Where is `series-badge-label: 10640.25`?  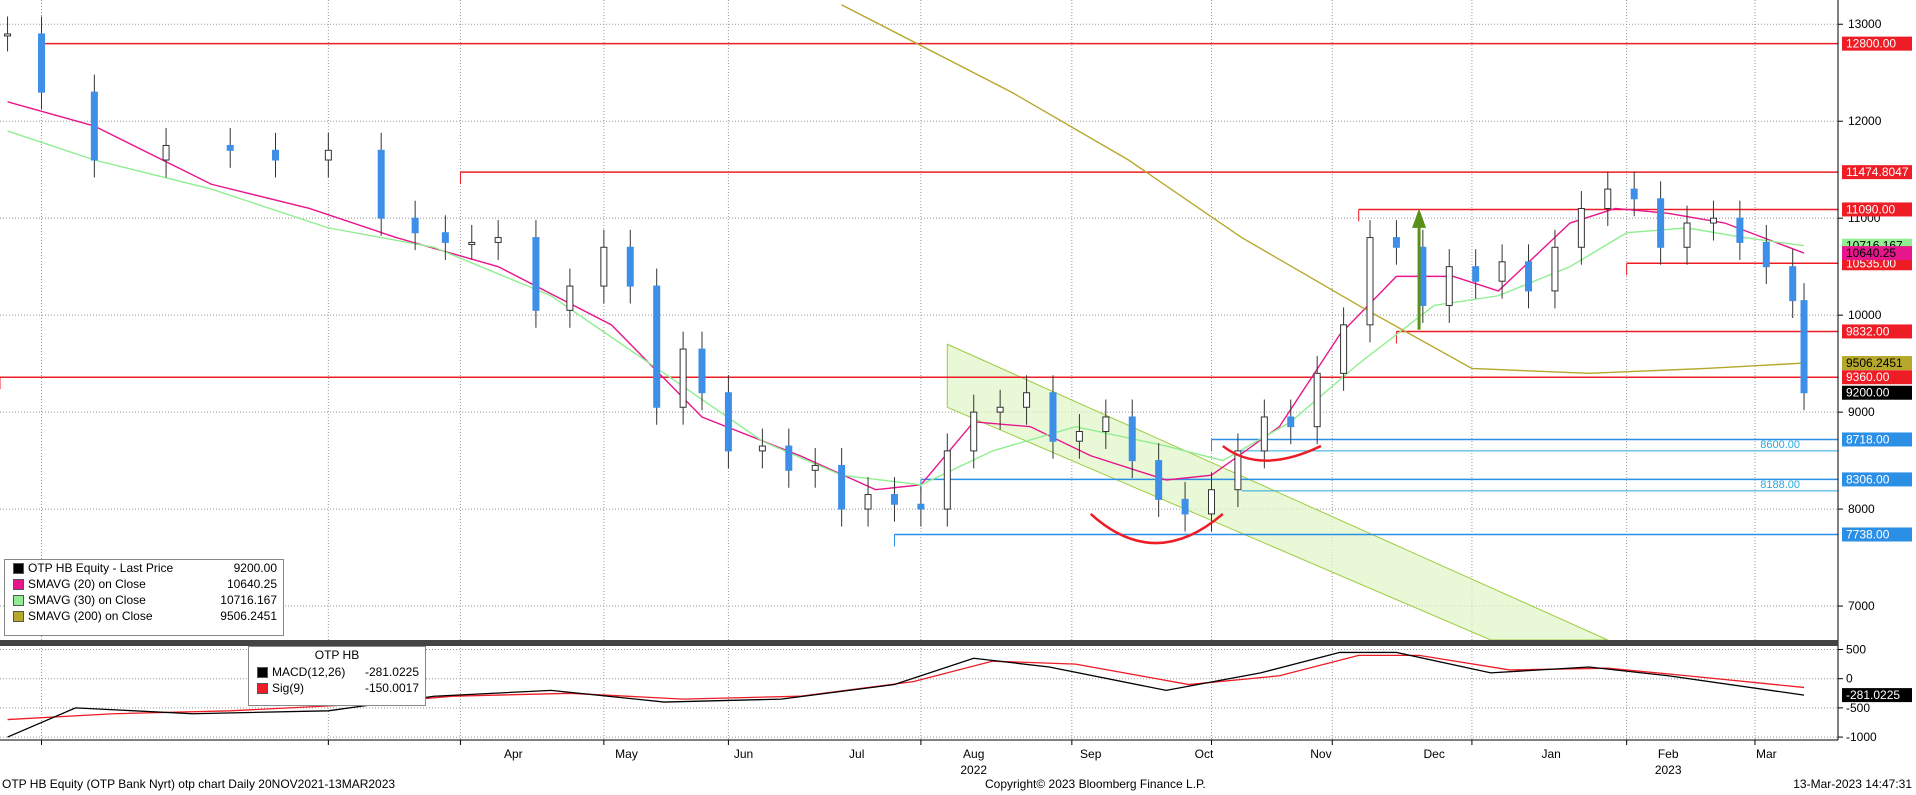 series-badge-label: 10640.25 is located at coordinates (1871, 253).